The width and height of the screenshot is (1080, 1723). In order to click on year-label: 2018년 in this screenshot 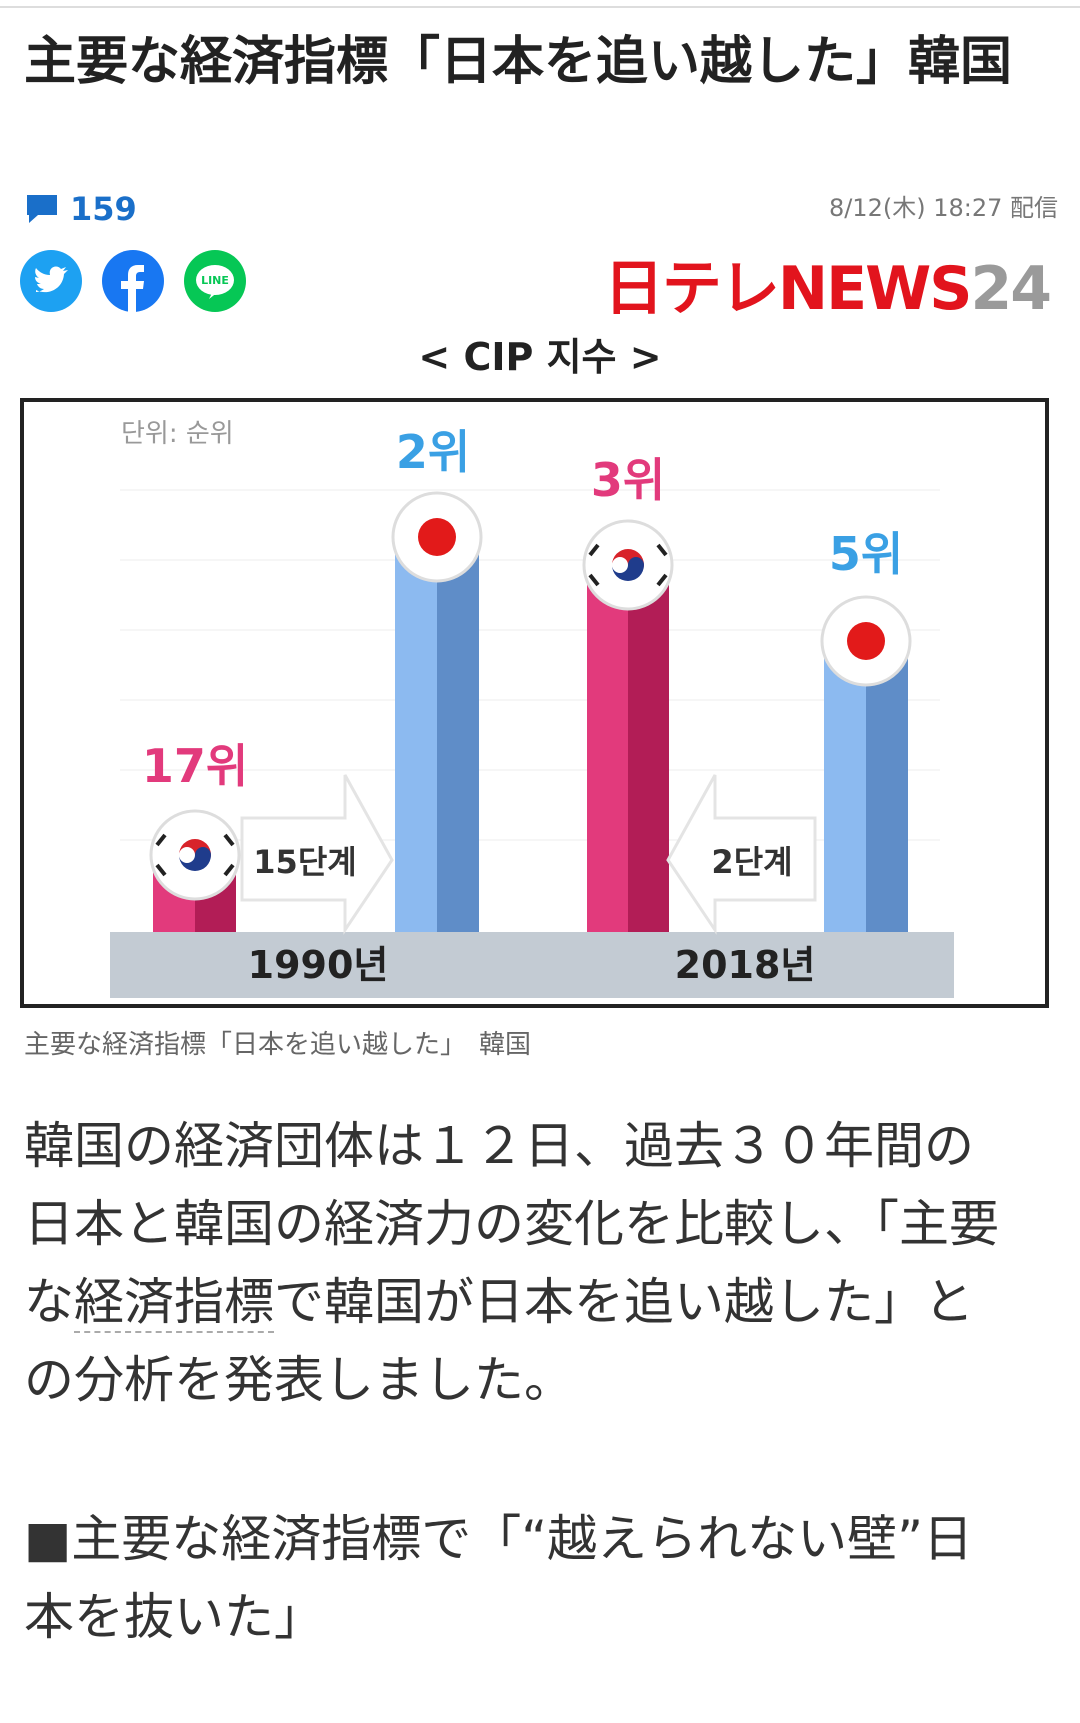, I will do `click(745, 965)`.